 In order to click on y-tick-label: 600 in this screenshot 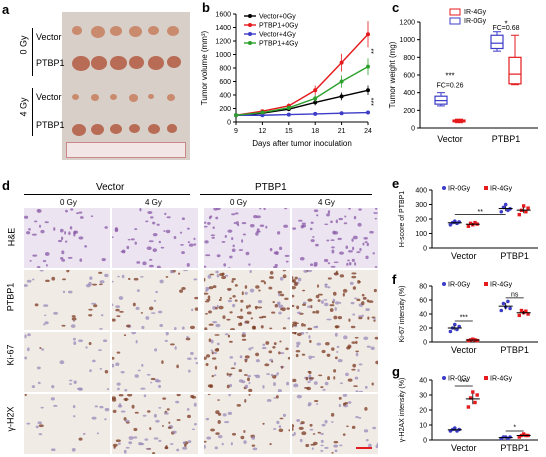, I will do `click(409, 76)`.